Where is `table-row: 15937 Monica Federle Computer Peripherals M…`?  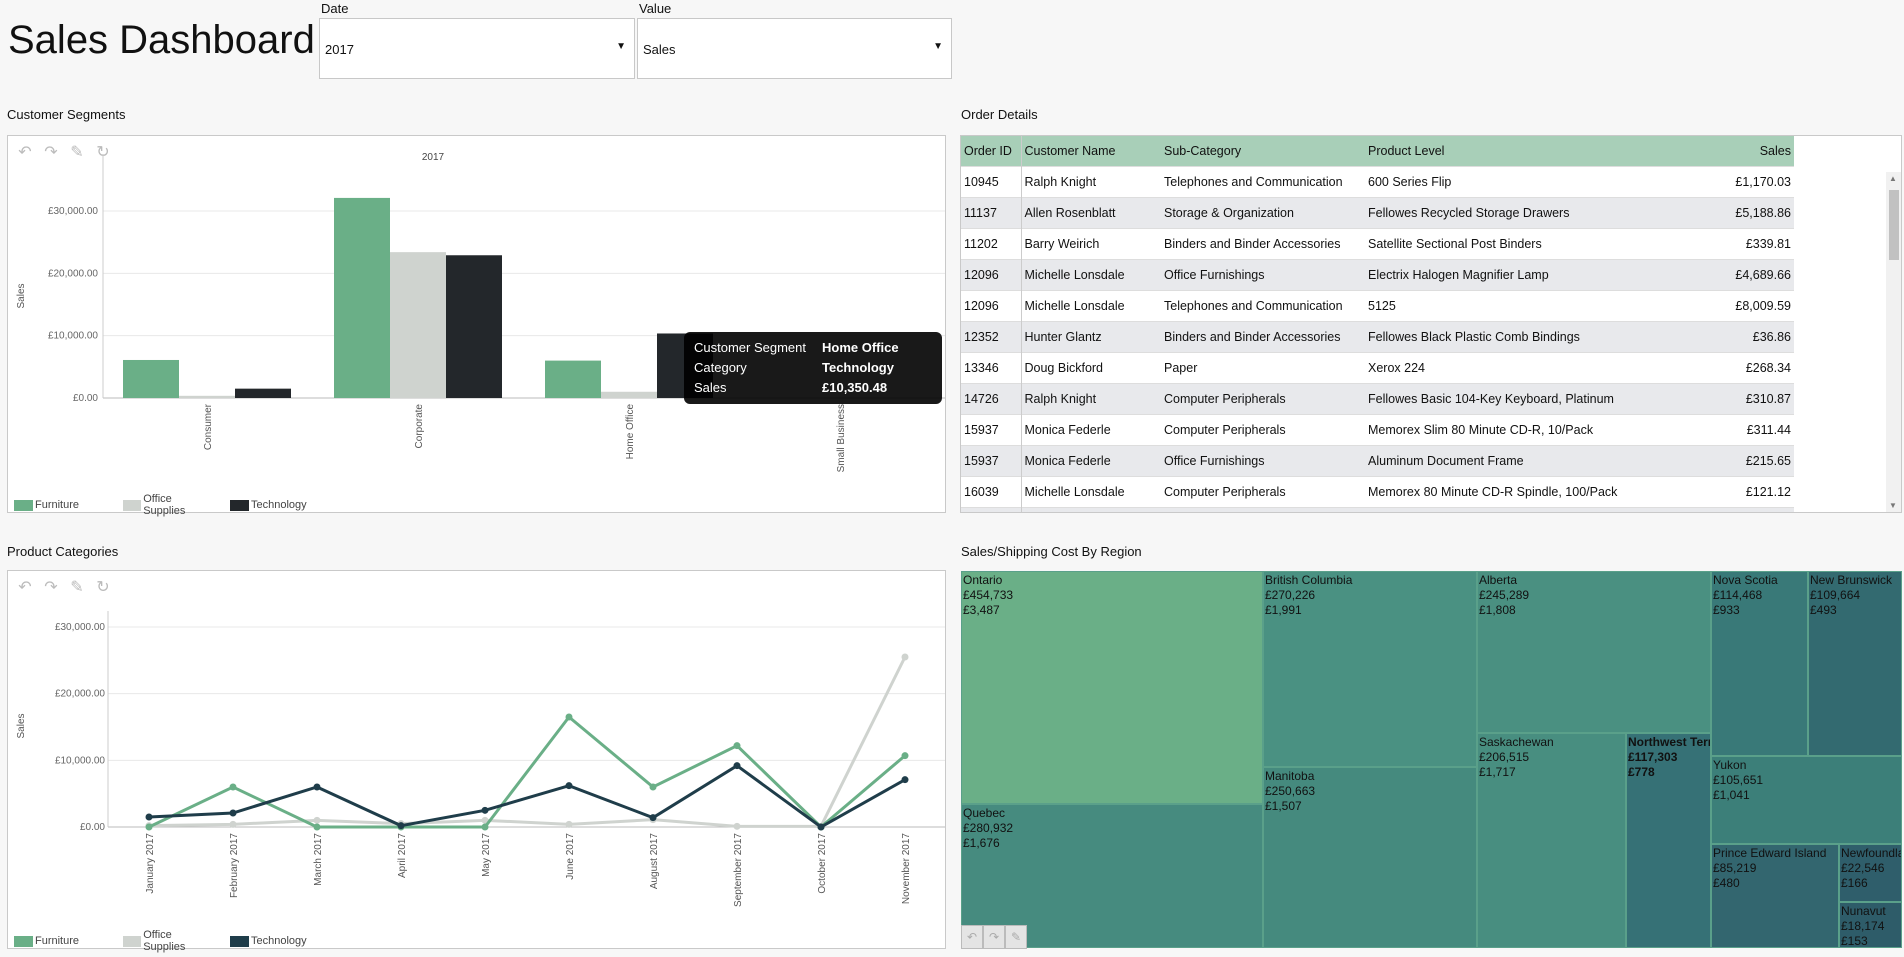 table-row: 15937 Monica Federle Computer Peripherals M… is located at coordinates (1377, 430).